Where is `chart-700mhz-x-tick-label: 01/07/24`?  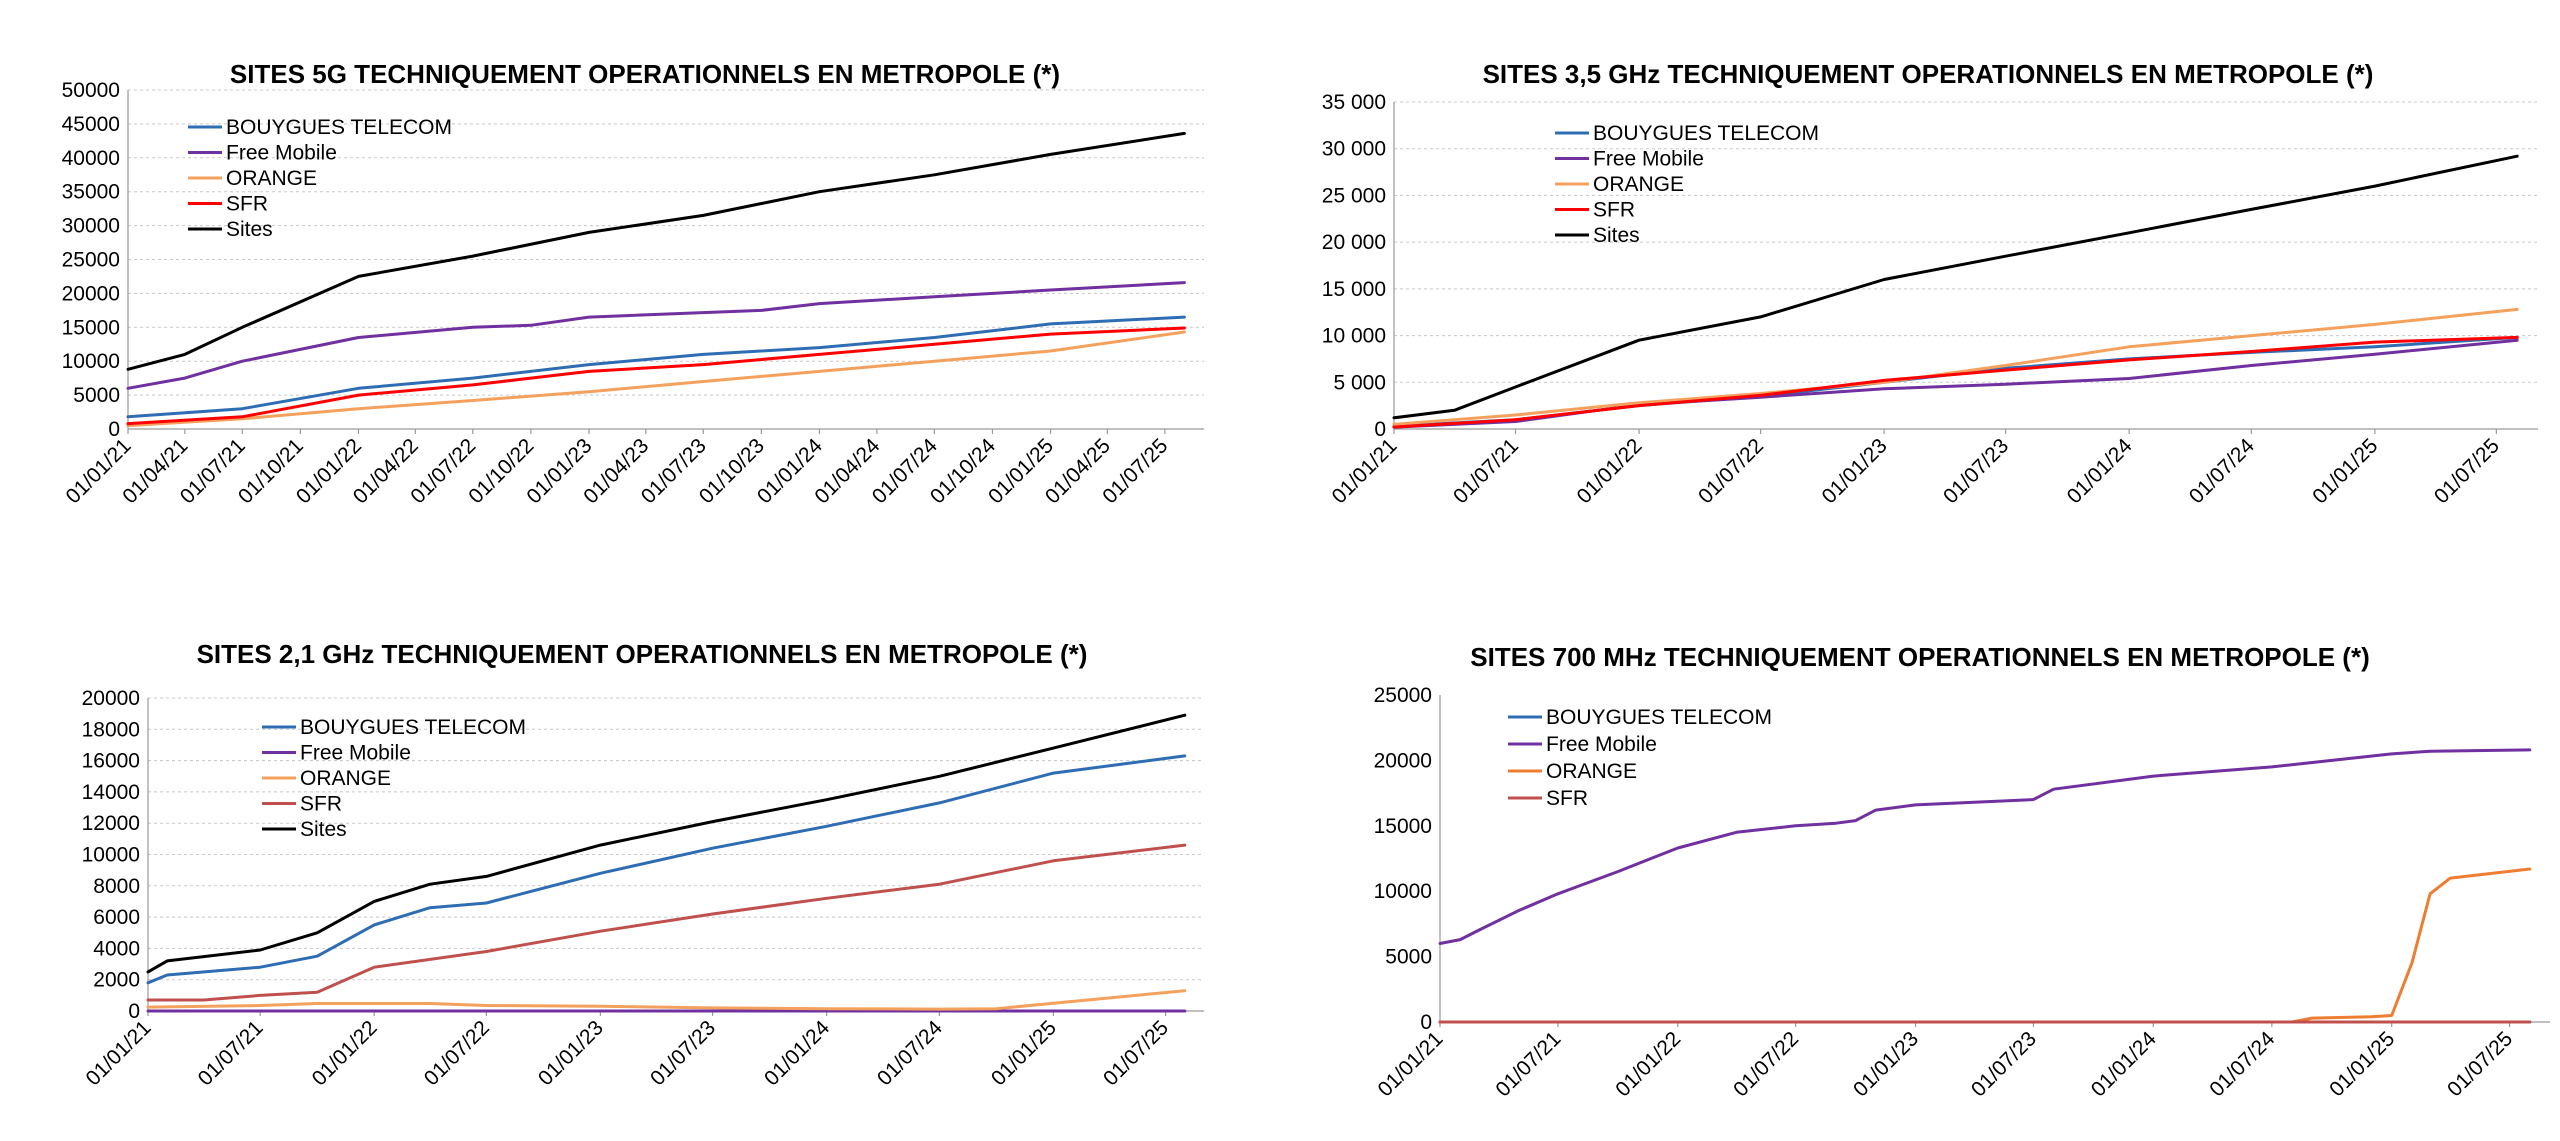
chart-700mhz-x-tick-label: 01/07/24 is located at coordinates (2242, 1064).